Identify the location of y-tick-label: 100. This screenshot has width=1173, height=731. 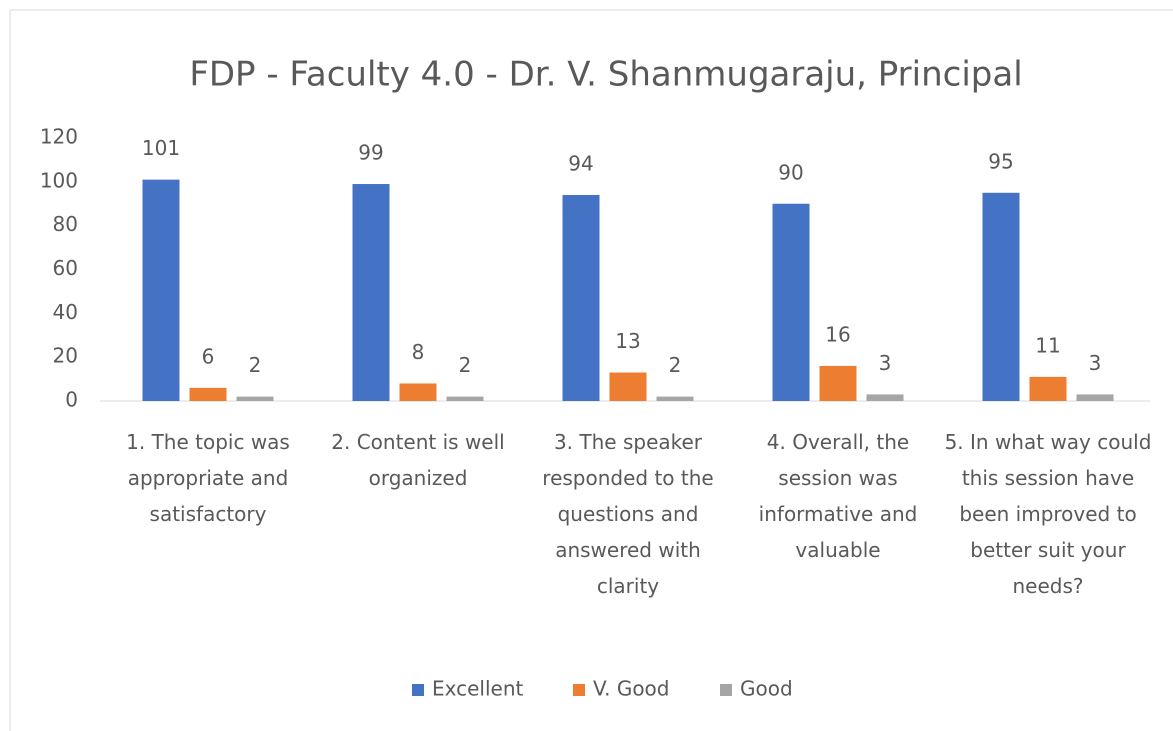
(59, 180).